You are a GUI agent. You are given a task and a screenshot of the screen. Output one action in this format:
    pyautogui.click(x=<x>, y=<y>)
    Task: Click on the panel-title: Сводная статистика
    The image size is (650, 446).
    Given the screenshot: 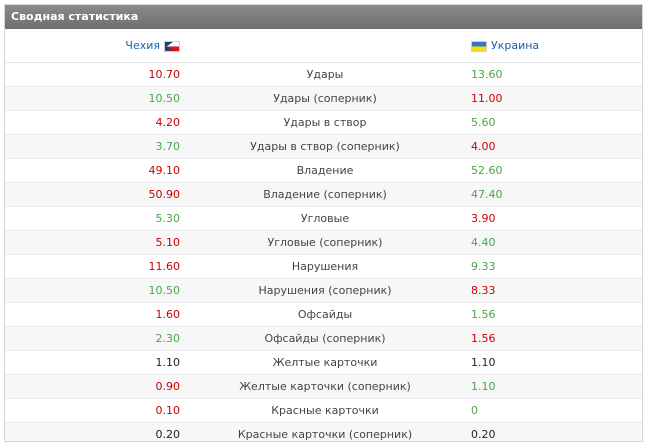 What is the action you would take?
    pyautogui.click(x=323, y=17)
    